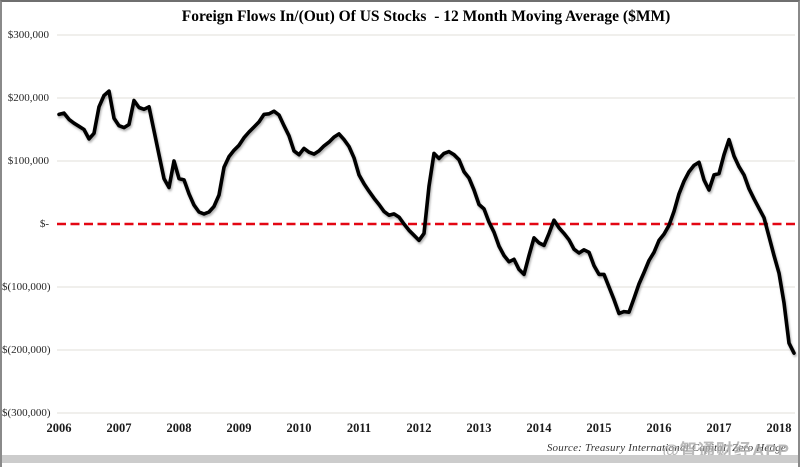 The width and height of the screenshot is (800, 467). I want to click on y-axis-label: $300,000, so click(28, 34).